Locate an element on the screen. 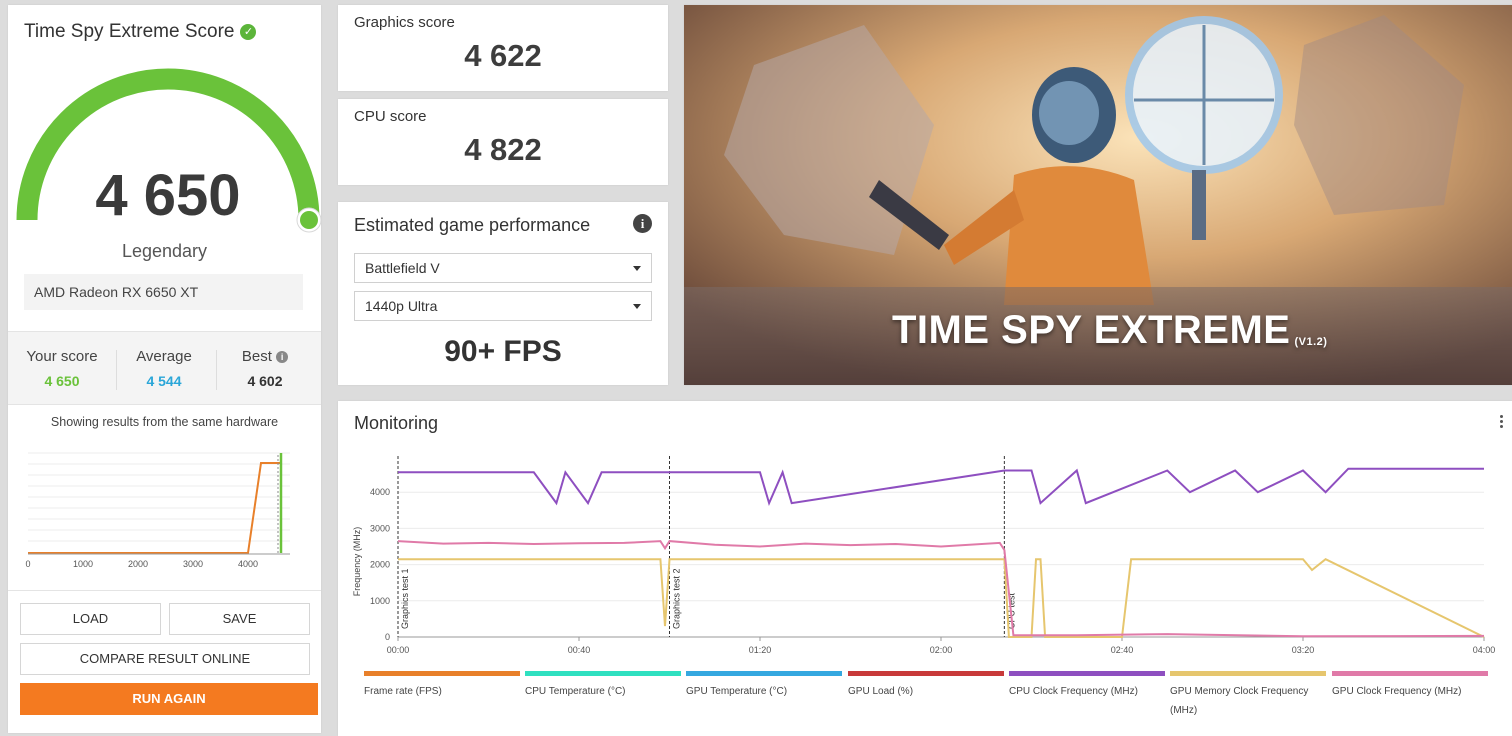 Image resolution: width=1512 pixels, height=736 pixels. game-select: Battlefield V is located at coordinates (503, 268).